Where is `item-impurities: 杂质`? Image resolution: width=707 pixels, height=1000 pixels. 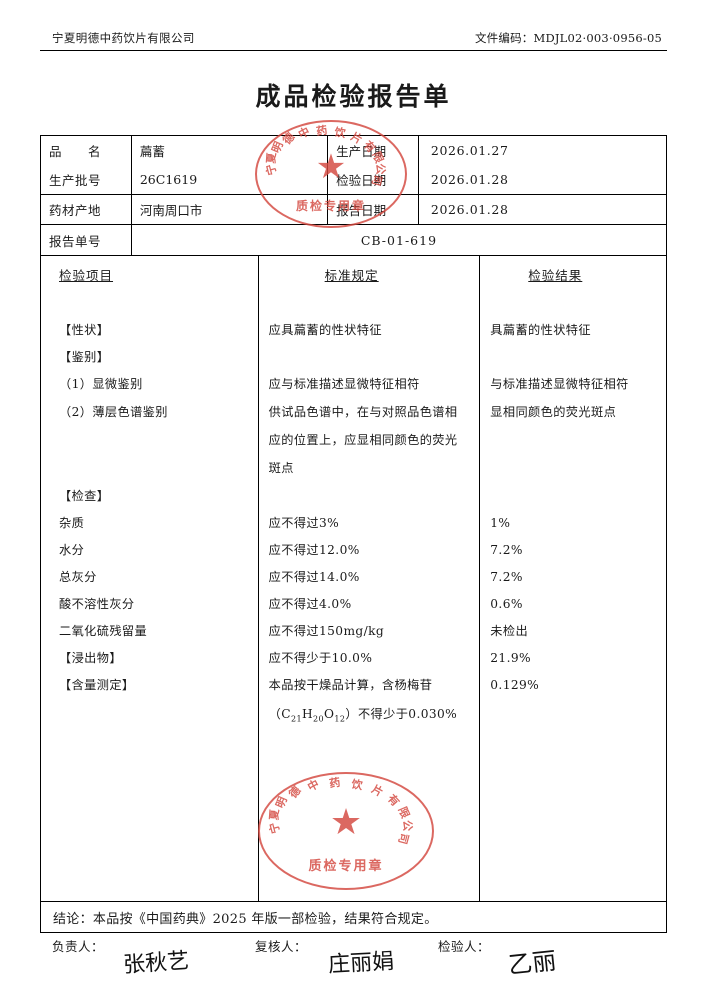
item-impurities: 杂质 is located at coordinates (72, 523).